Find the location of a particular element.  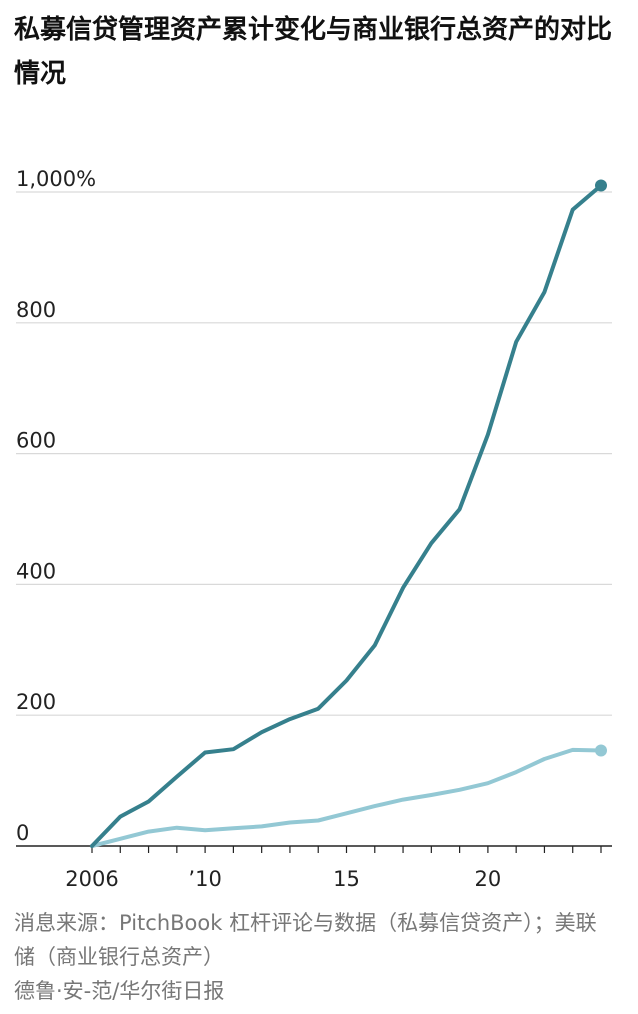

y-tick-label: 200 is located at coordinates (36, 702).